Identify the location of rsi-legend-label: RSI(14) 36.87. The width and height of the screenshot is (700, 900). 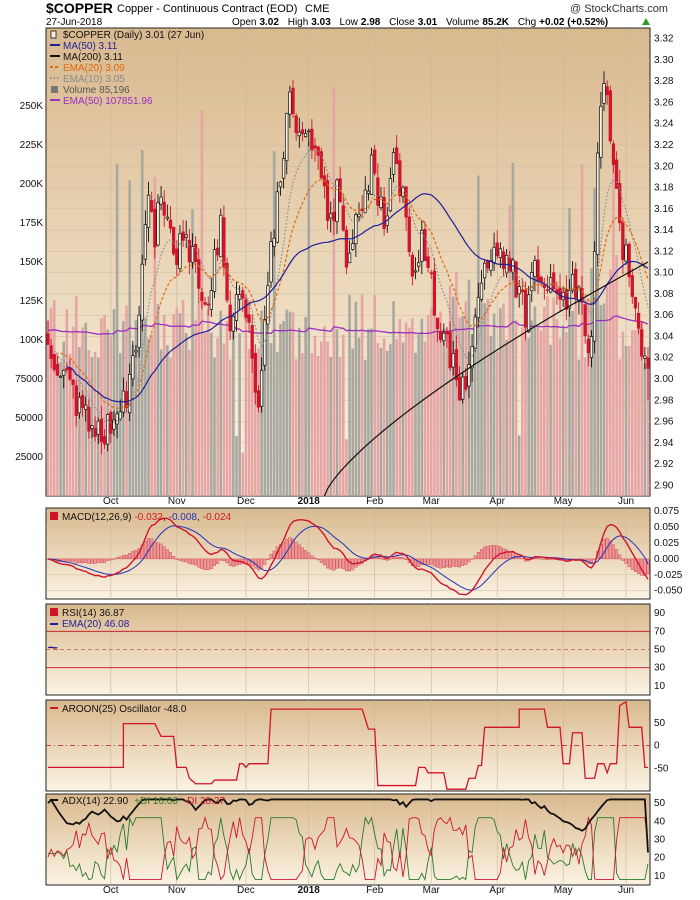
(93, 613).